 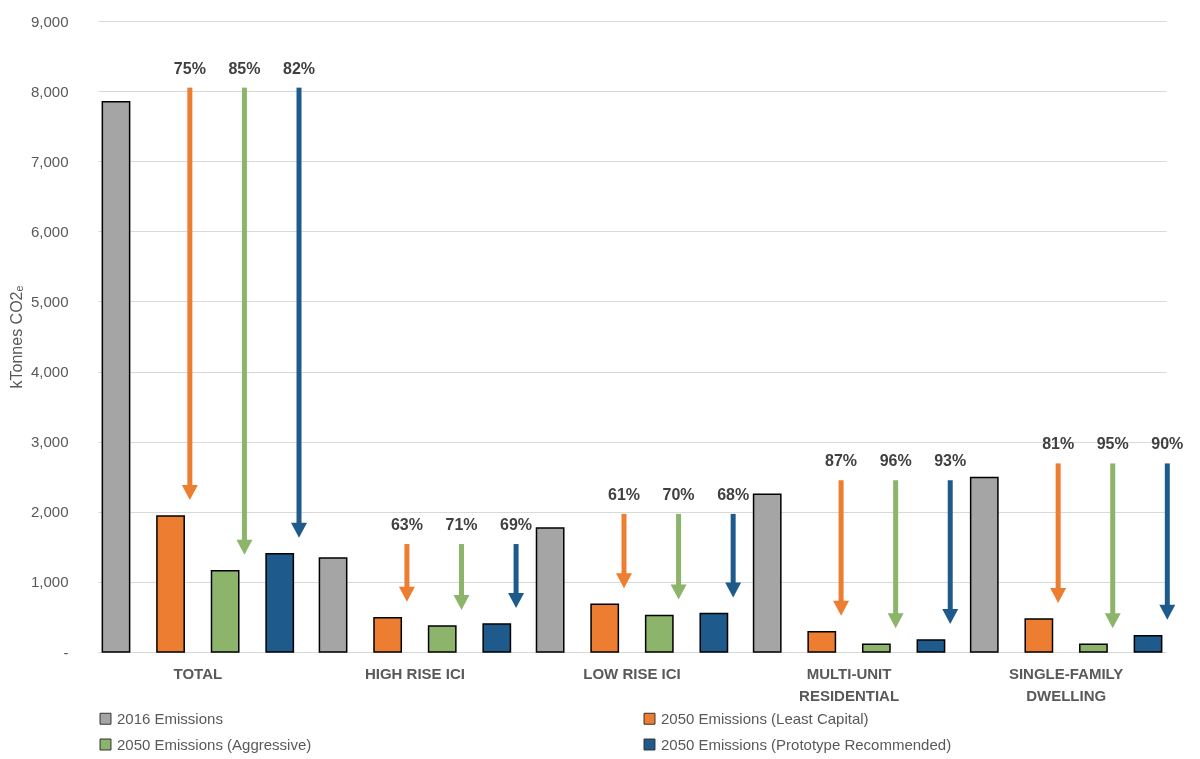 I want to click on x-tick-label: LOW RISE ICI, so click(x=632, y=673).